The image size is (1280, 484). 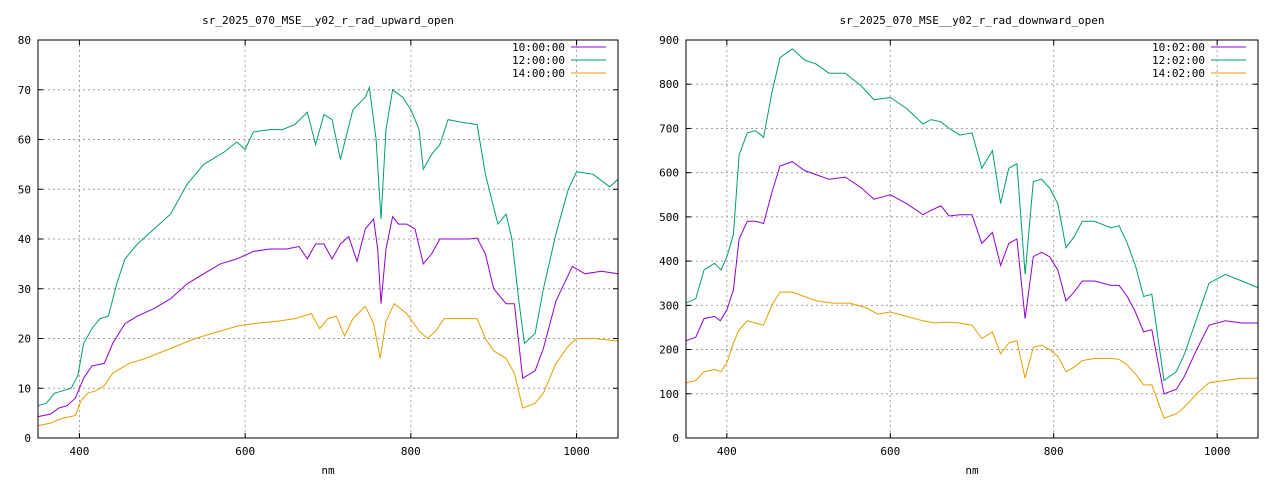 What do you see at coordinates (24, 90) in the screenshot?
I see `y-tick-label: 70` at bounding box center [24, 90].